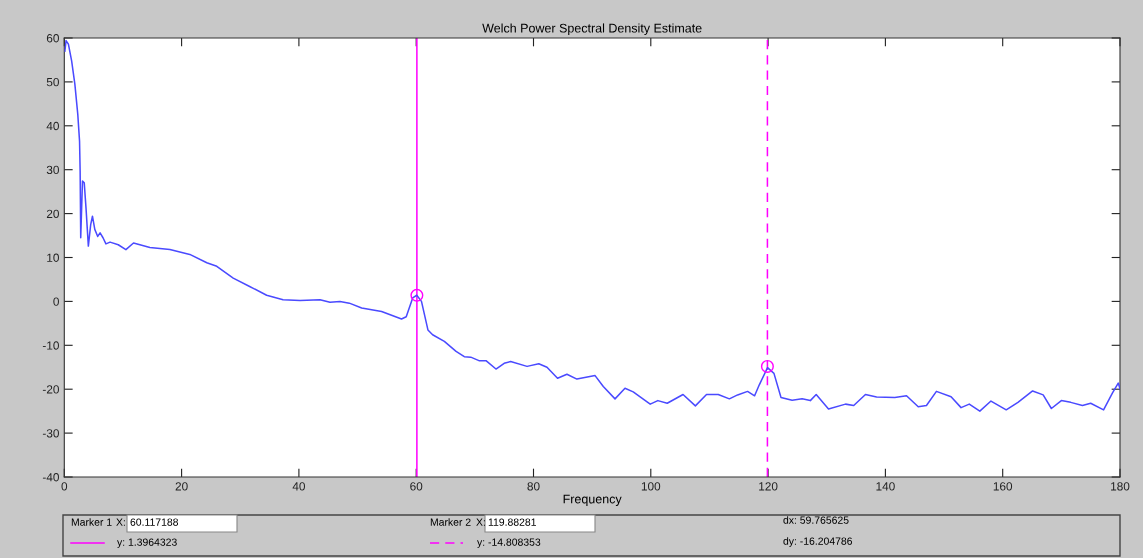 The height and width of the screenshot is (558, 1143). What do you see at coordinates (147, 543) in the screenshot?
I see `text: y: 1.3964323` at bounding box center [147, 543].